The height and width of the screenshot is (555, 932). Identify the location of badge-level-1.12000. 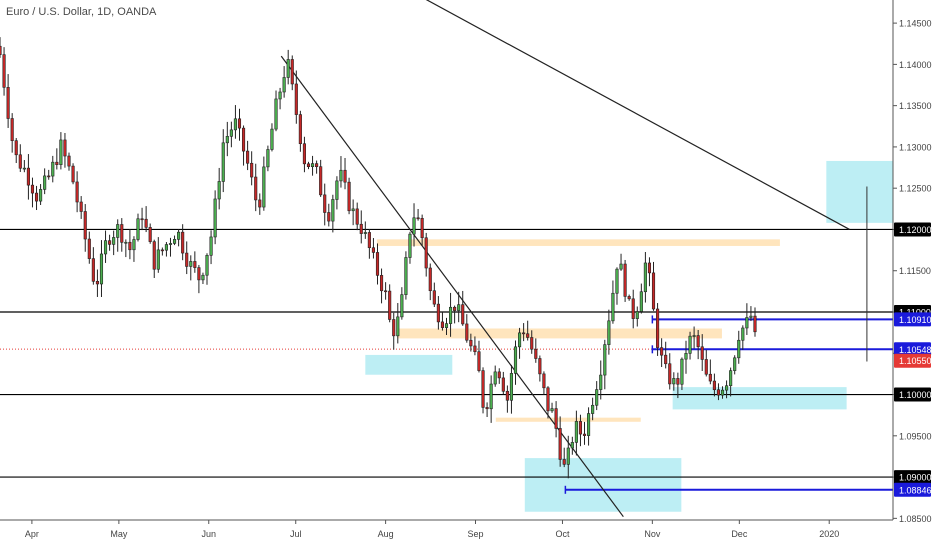
(912, 229).